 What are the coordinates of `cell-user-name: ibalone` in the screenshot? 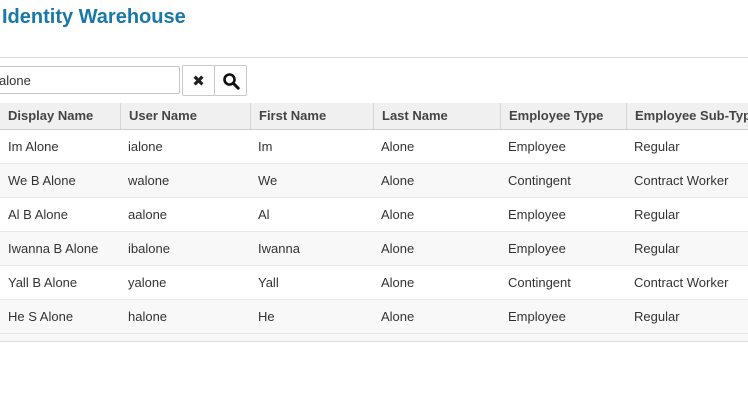 It's located at (149, 248).